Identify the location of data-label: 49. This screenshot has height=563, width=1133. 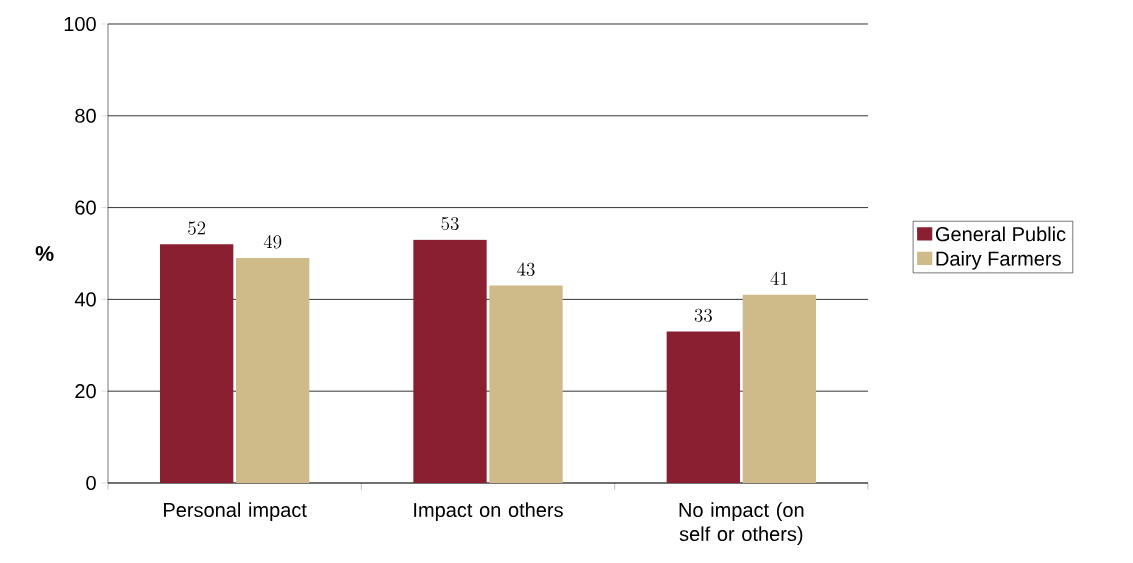
(272, 242).